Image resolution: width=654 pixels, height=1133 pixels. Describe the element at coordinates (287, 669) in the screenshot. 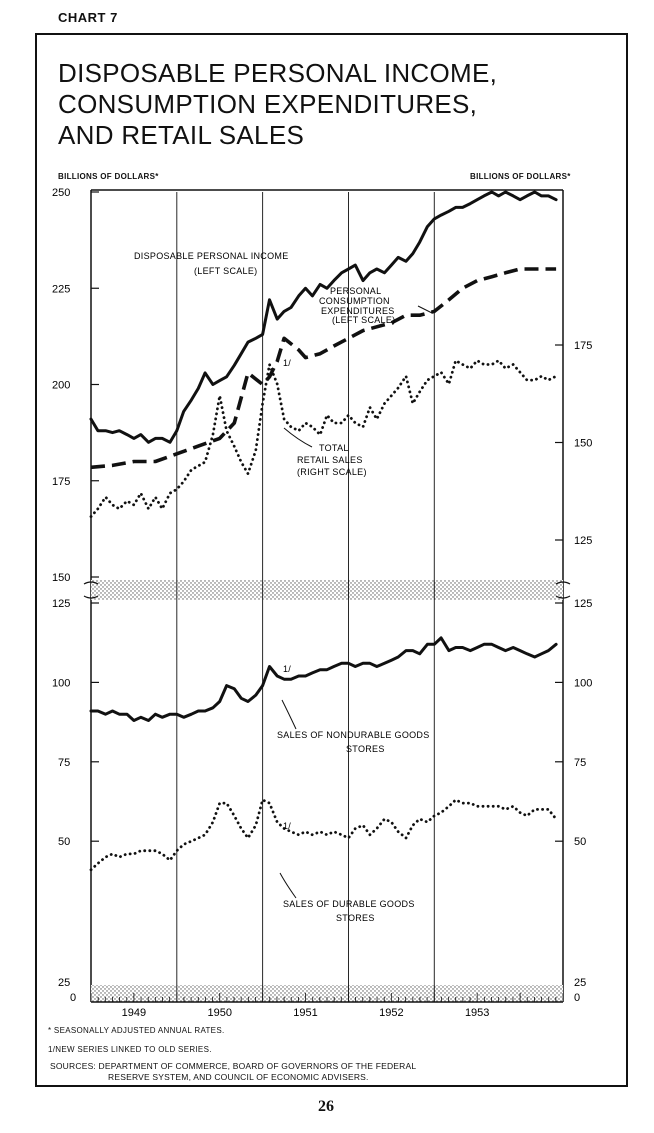

I see `nondurable-link-note: 1/` at that location.